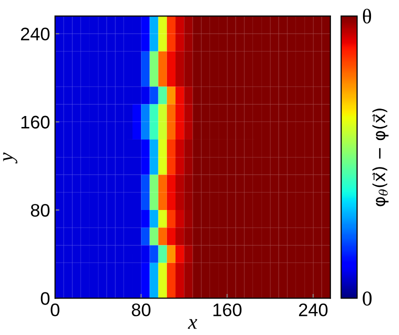  Describe the element at coordinates (367, 299) in the screenshot. I see `color-bar-label: 0` at that location.